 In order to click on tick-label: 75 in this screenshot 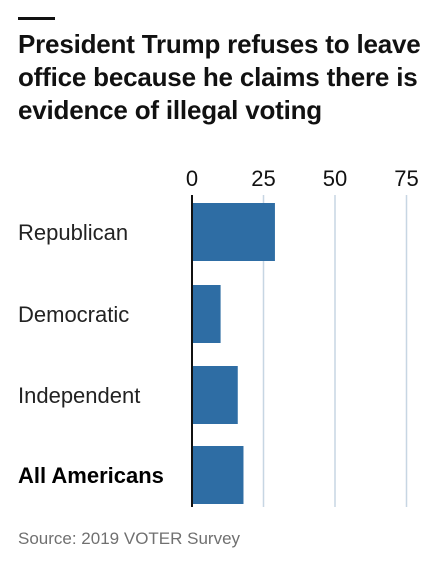, I will do `click(406, 178)`.